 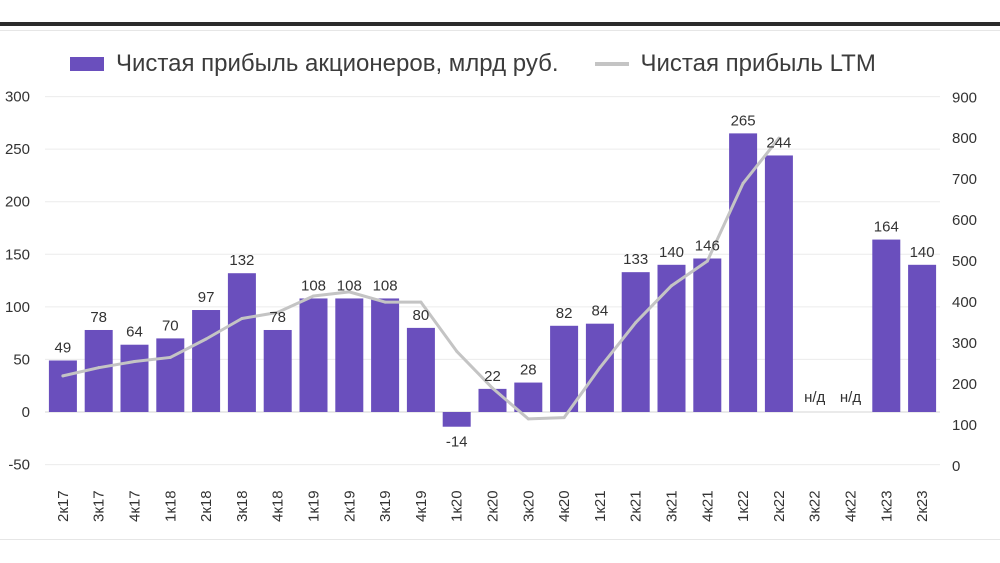 I want to click on x-tick-label: 1к20, so click(x=457, y=506).